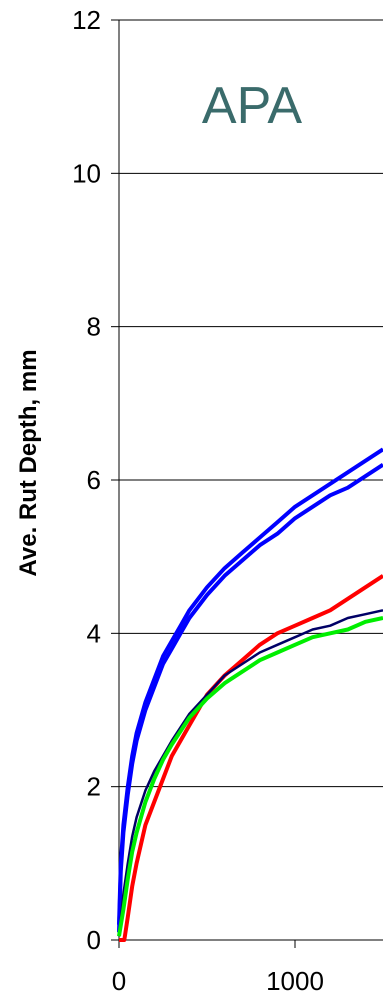  Describe the element at coordinates (86, 20) in the screenshot. I see `y-tick-label: 12` at that location.